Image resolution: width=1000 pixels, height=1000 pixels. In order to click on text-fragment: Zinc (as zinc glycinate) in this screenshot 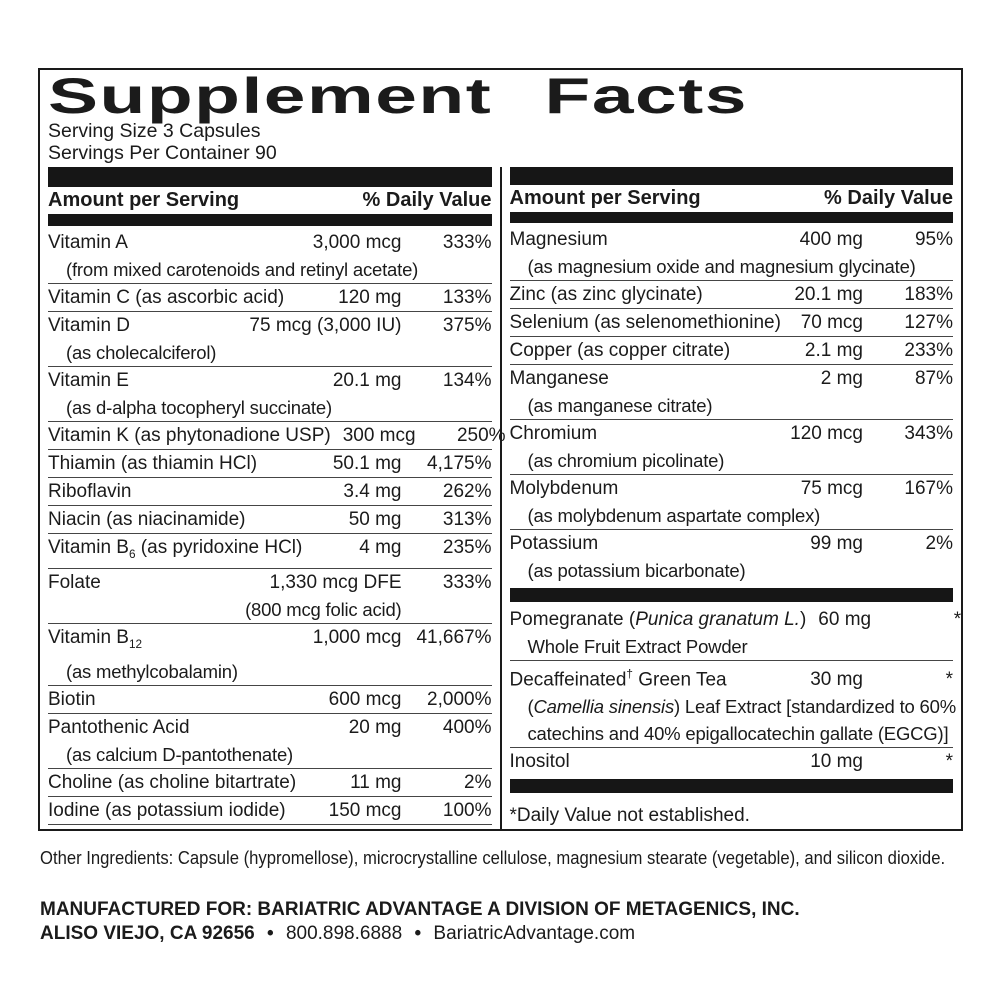, I will do `click(606, 294)`.